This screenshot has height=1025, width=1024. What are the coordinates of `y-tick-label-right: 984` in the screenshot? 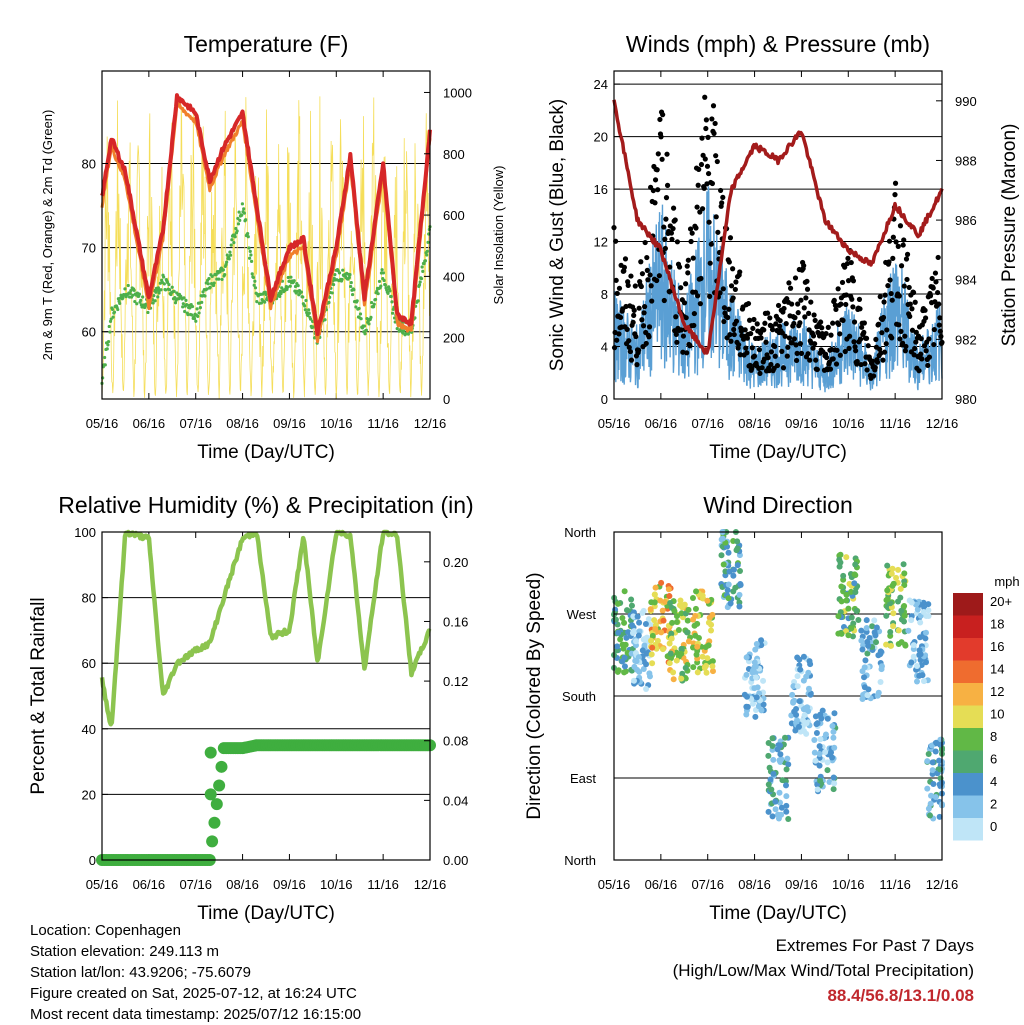 It's located at (966, 280).